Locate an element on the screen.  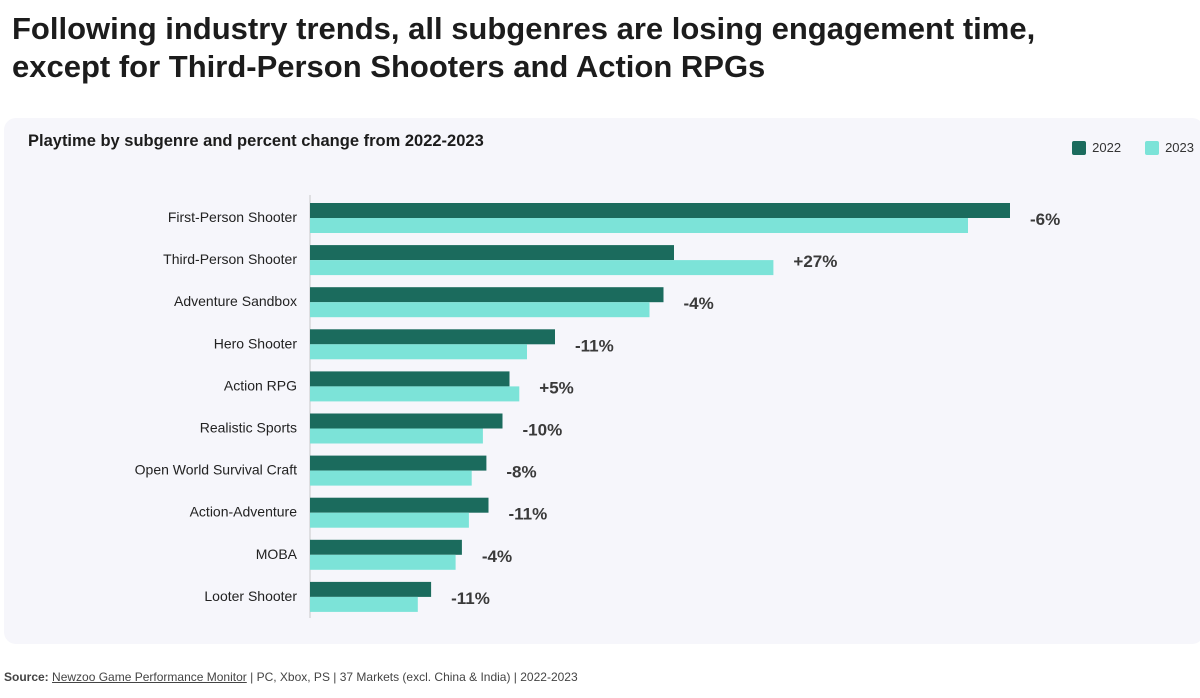
category-label: Open World Survival Craft is located at coordinates (216, 470).